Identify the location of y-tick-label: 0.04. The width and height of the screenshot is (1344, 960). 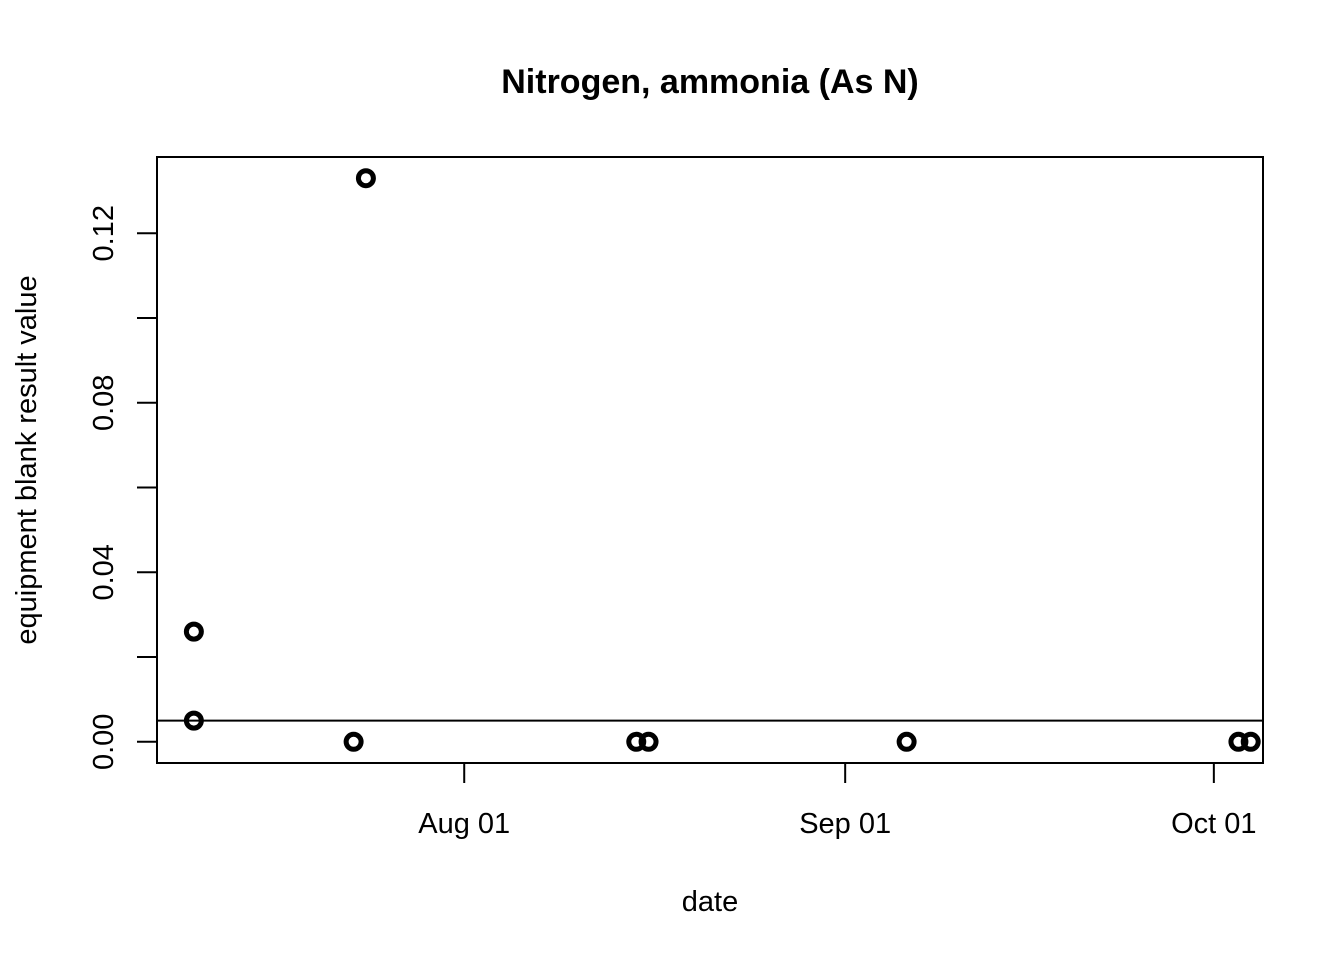
(104, 572).